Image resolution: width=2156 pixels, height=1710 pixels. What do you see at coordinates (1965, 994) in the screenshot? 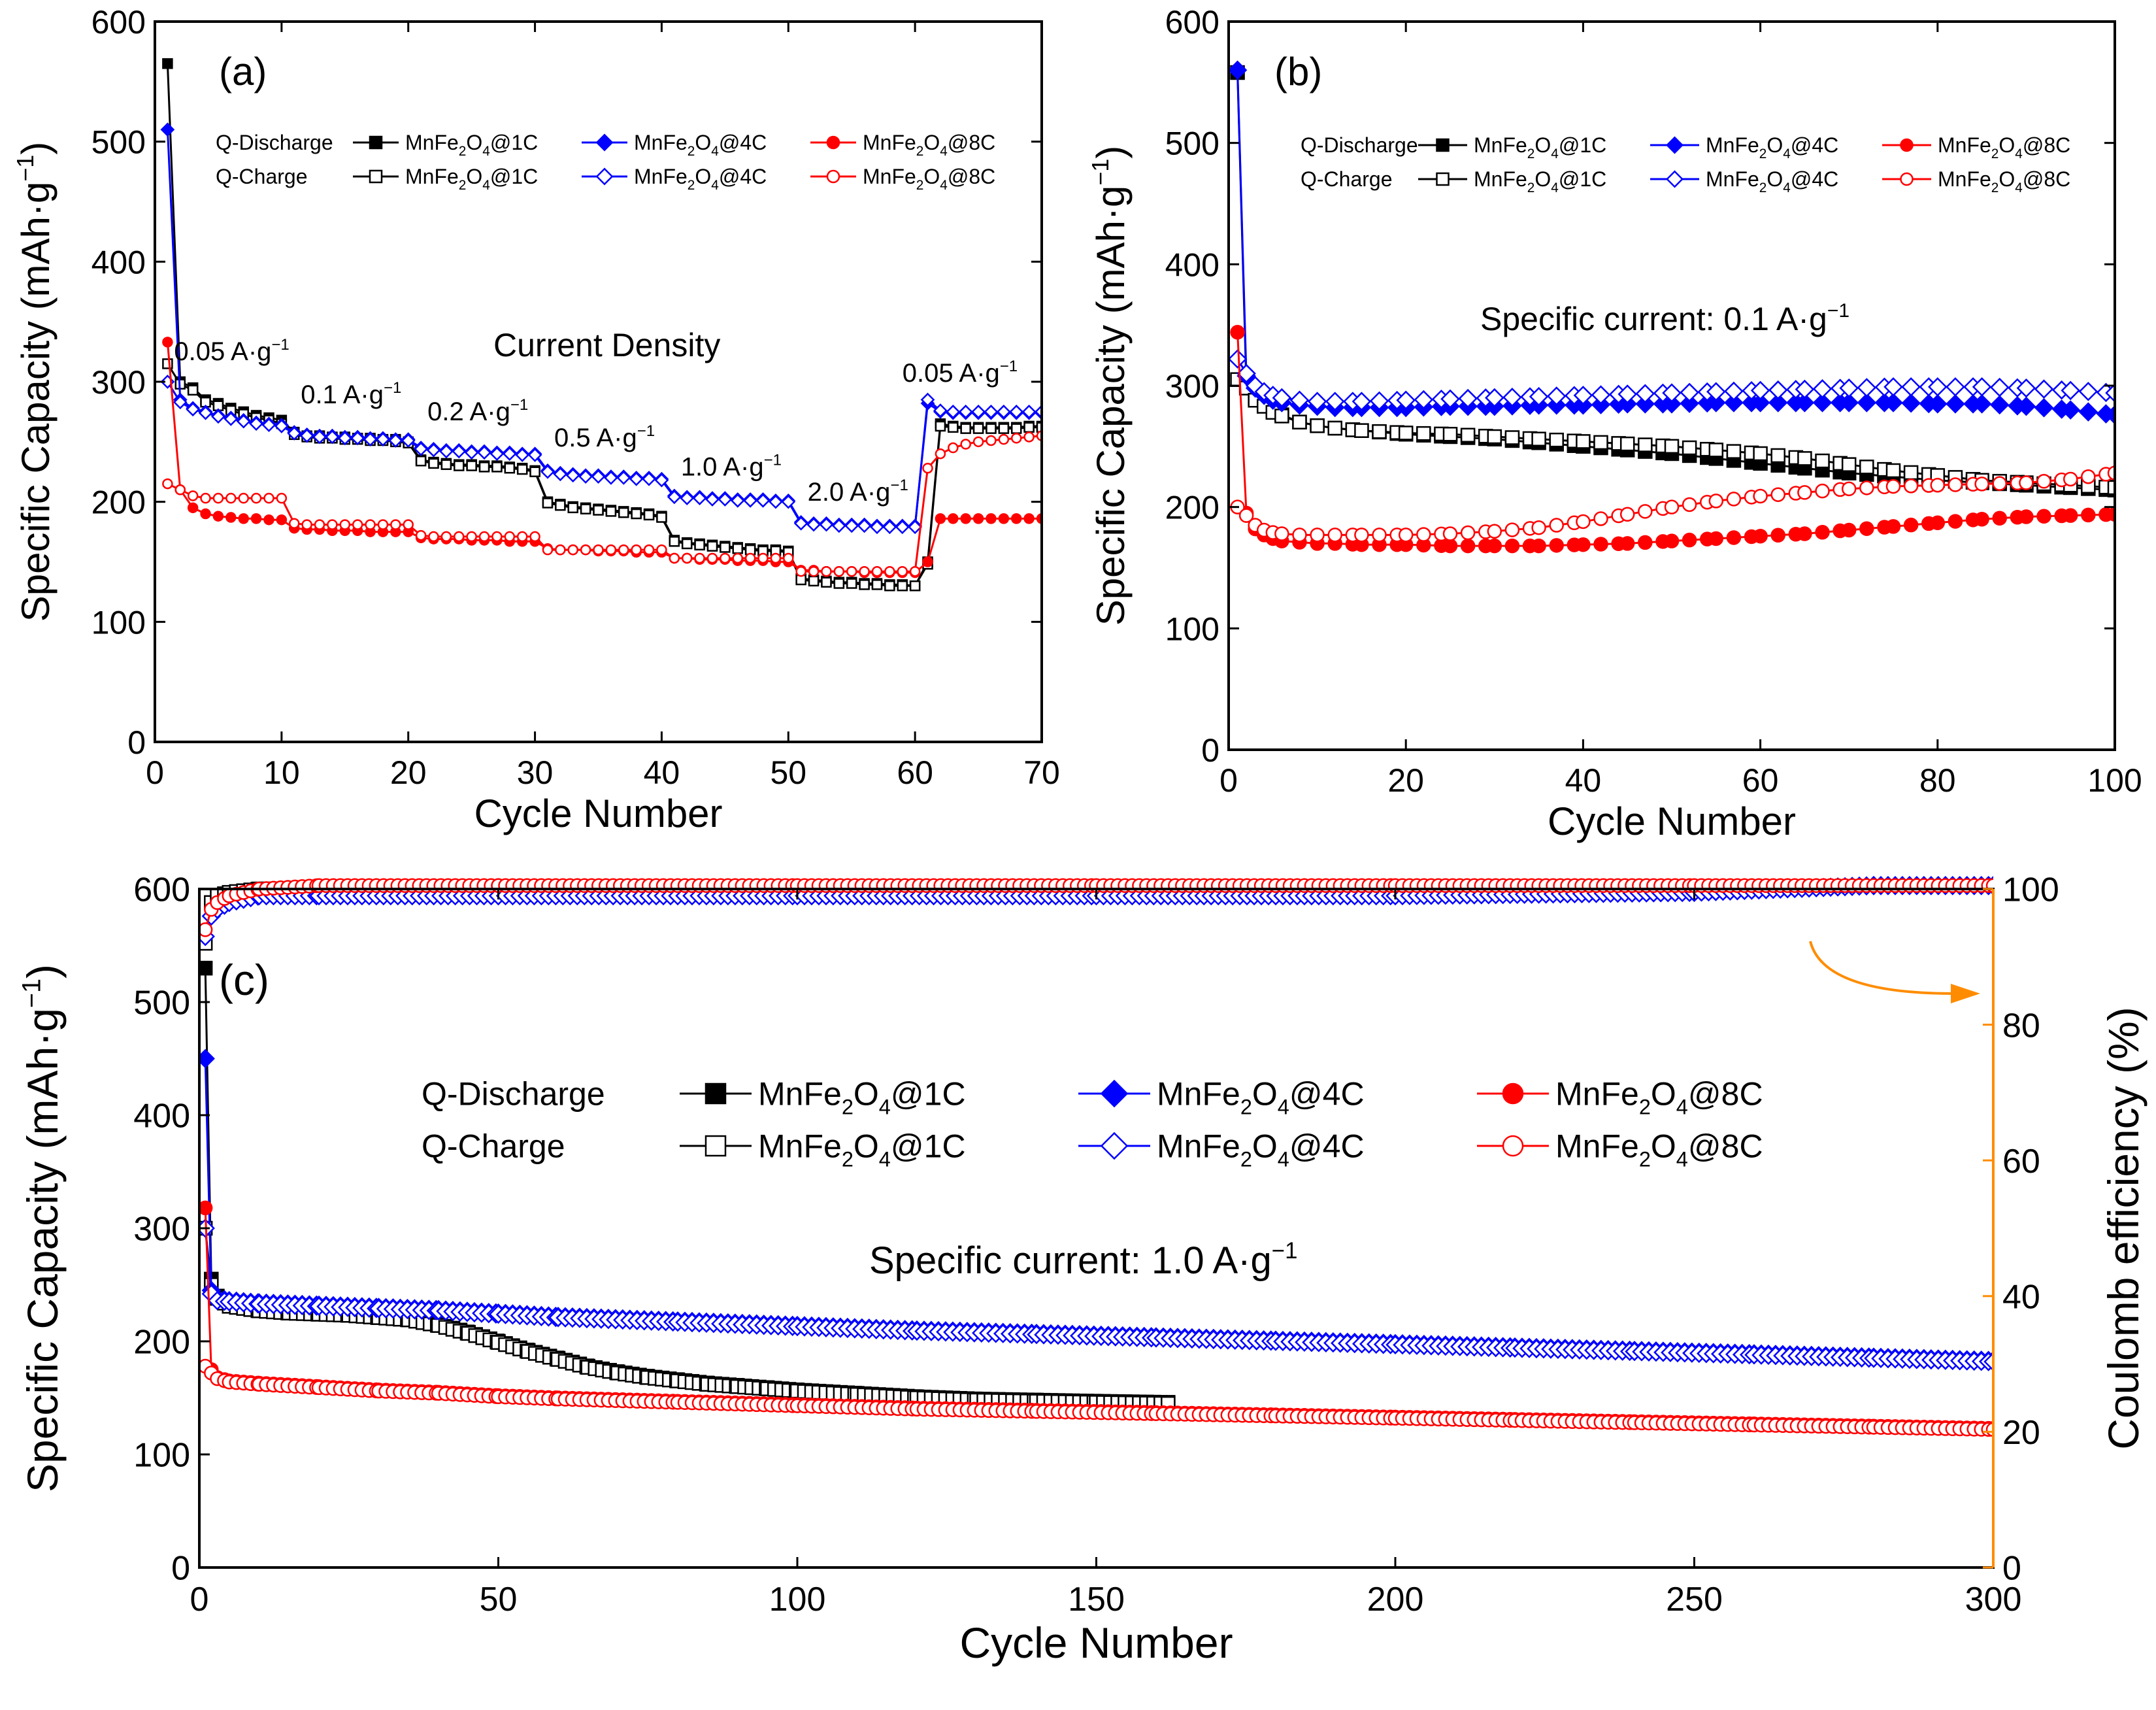
I see `arrow-head` at bounding box center [1965, 994].